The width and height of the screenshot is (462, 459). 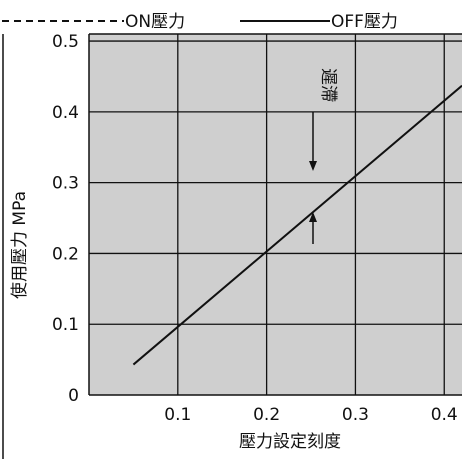 What do you see at coordinates (200, 22) in the screenshot?
I see `legend: ON壓力 OFF壓力` at bounding box center [200, 22].